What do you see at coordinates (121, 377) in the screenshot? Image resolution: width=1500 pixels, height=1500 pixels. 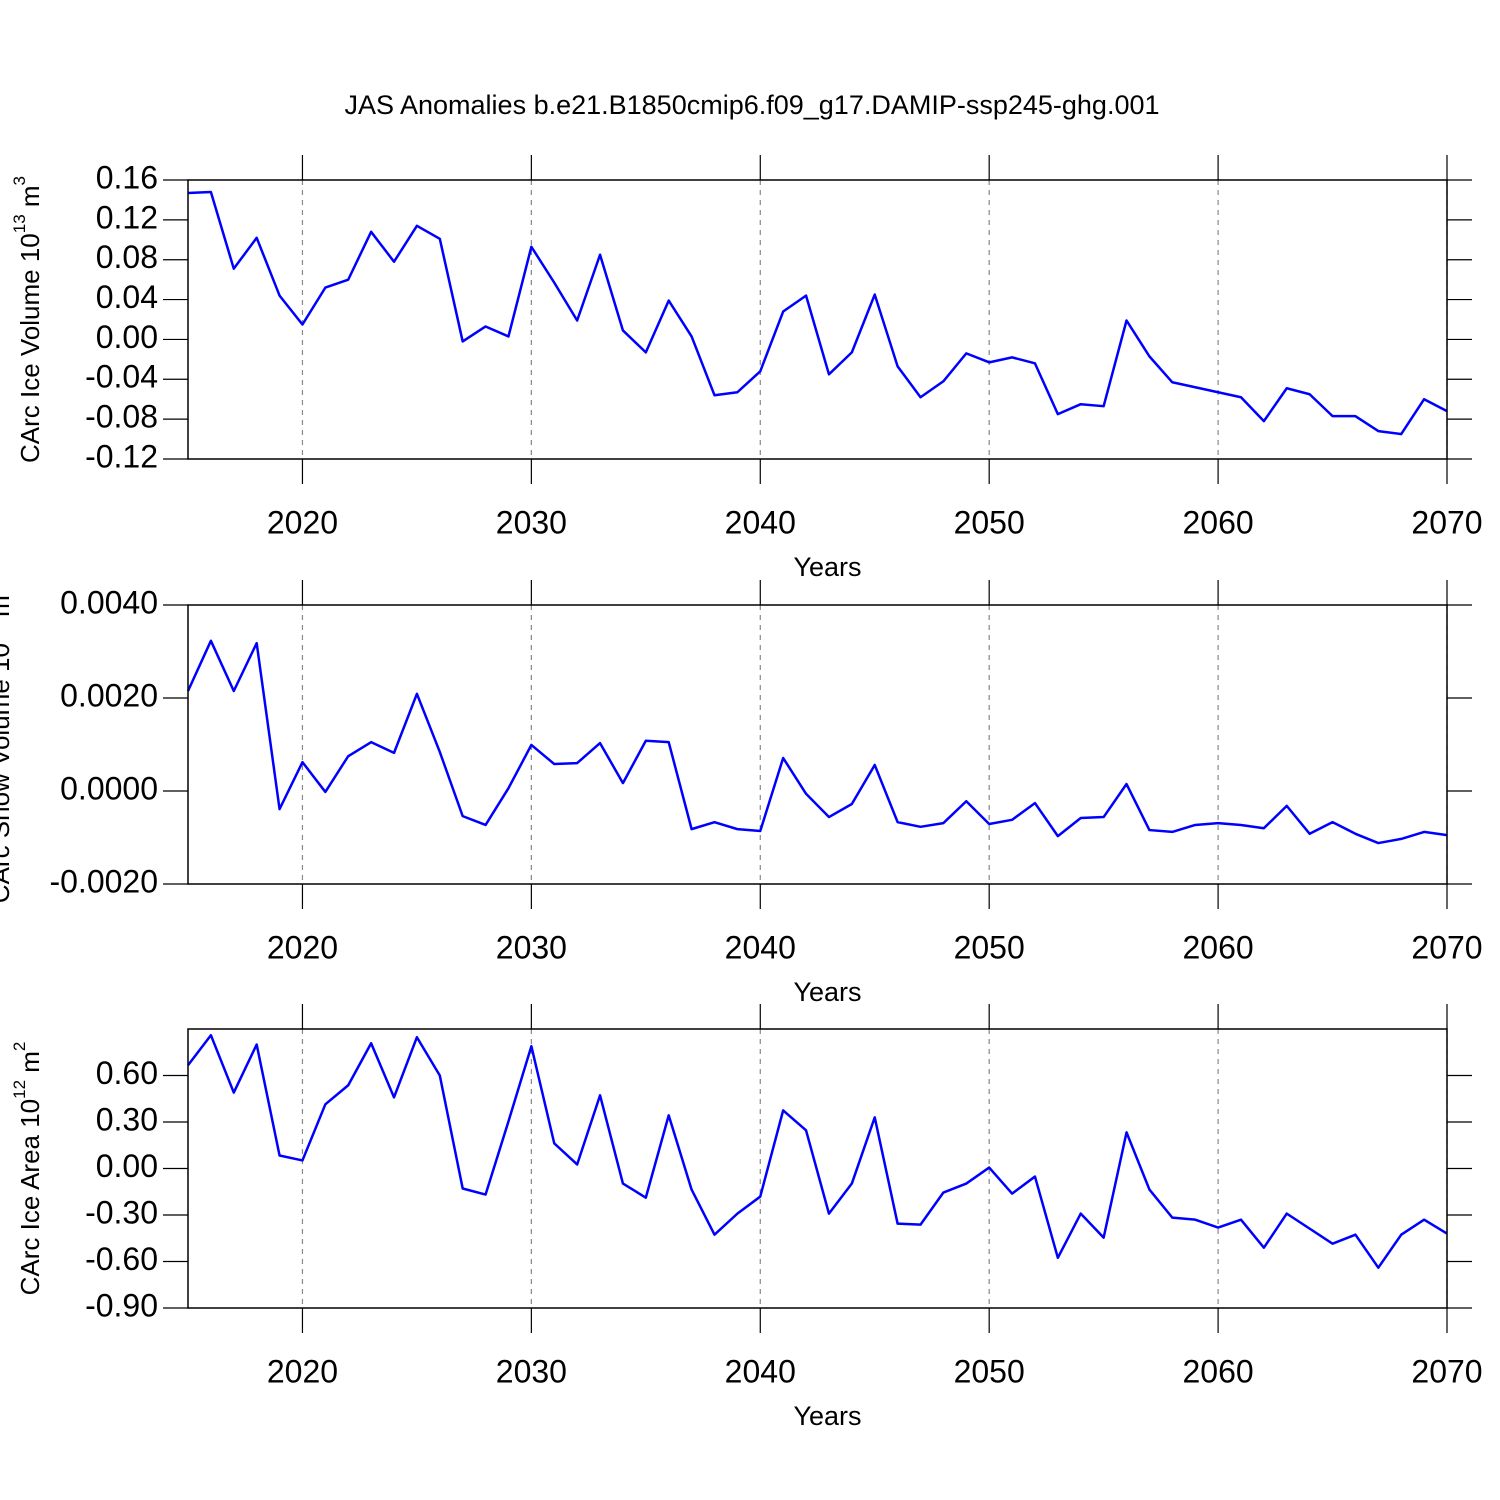 I see `y-tick-label: -0.04` at bounding box center [121, 377].